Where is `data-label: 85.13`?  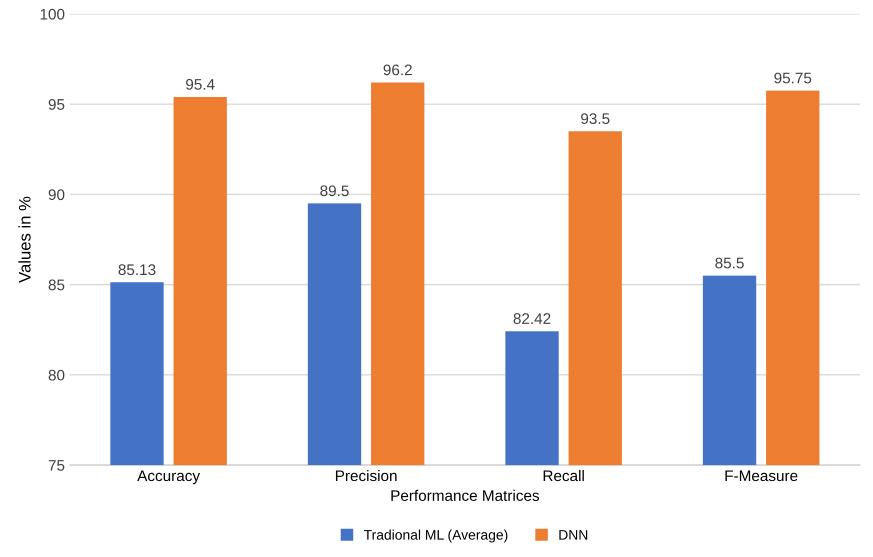 data-label: 85.13 is located at coordinates (137, 270).